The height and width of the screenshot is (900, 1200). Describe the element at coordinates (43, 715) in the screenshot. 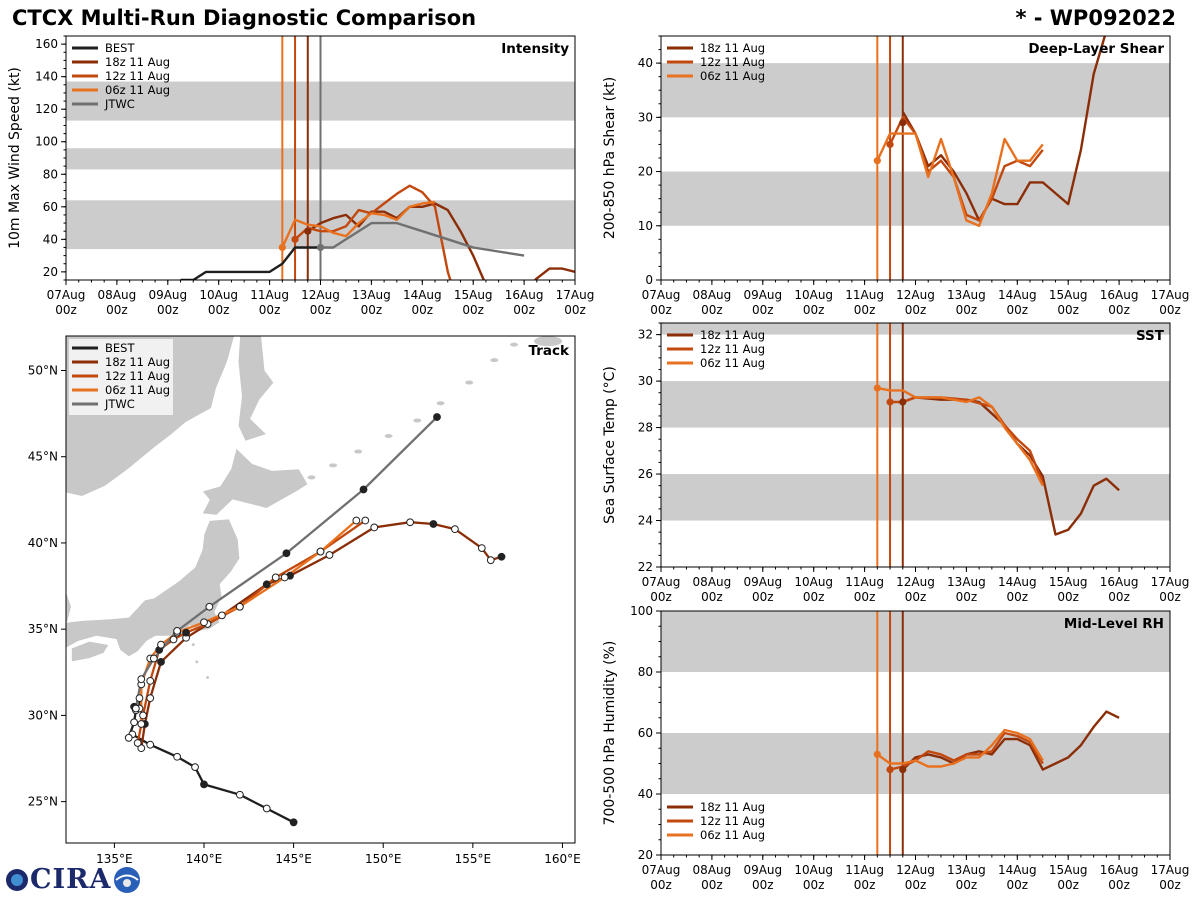

I see `lat-tick-label: 30°N` at that location.